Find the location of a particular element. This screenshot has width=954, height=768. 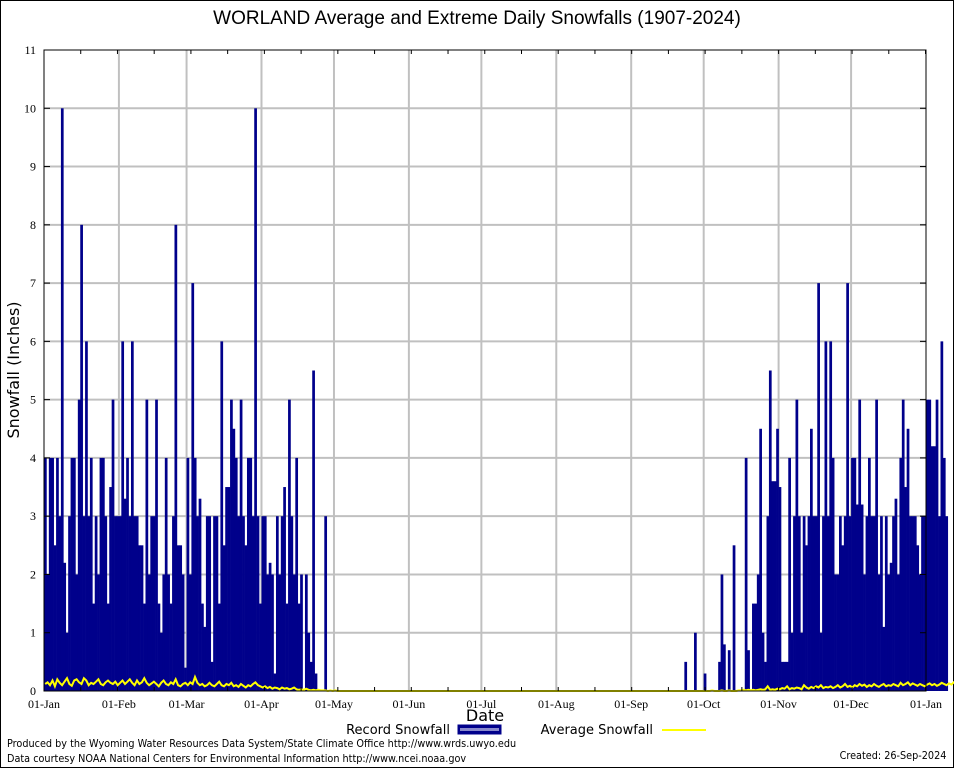

y-tick-labels: 0 1 2 3 4 5 6 7 8 9 10 11 is located at coordinates (30, 370).